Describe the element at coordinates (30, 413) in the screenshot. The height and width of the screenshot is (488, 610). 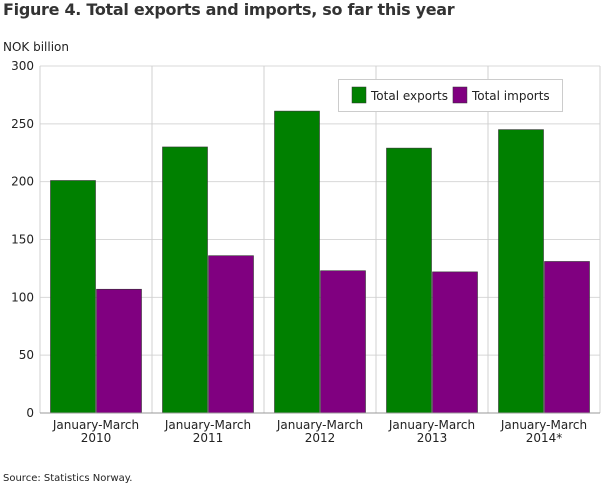
I see `y-tick-label: 0` at that location.